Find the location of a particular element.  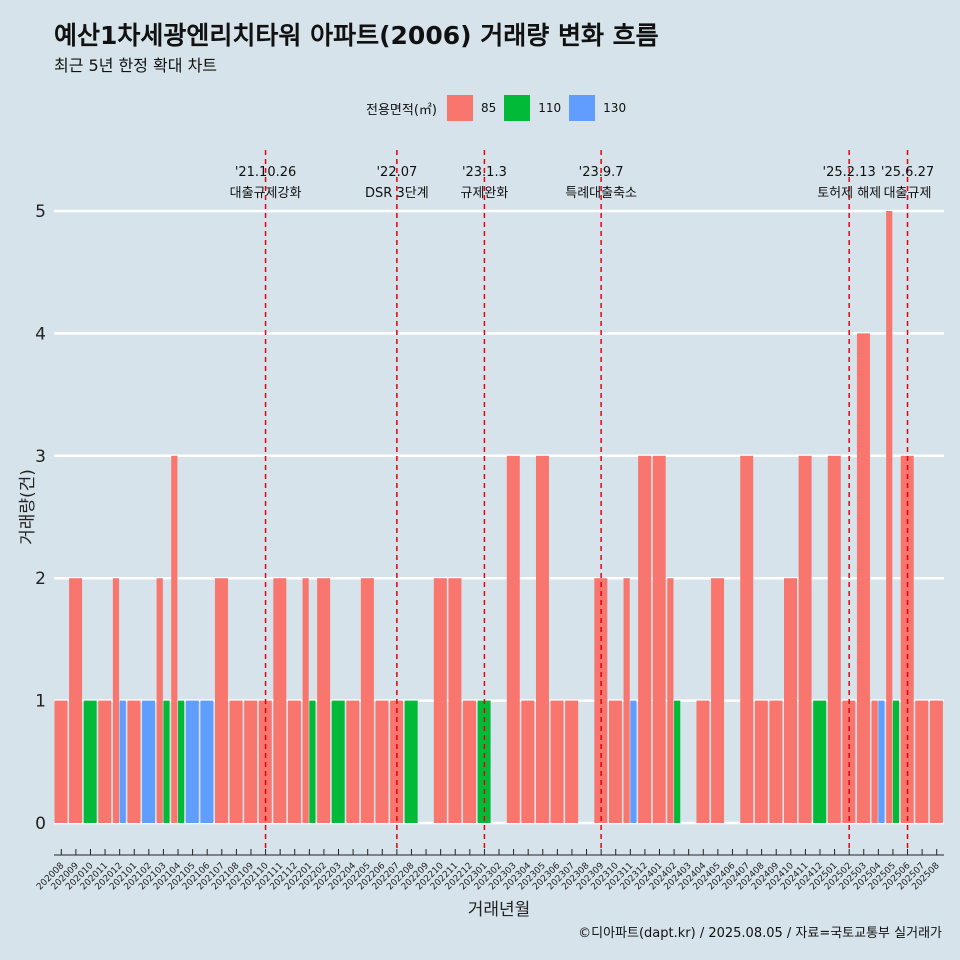

y-axis-title: 거래량(건) is located at coordinates (28, 507).